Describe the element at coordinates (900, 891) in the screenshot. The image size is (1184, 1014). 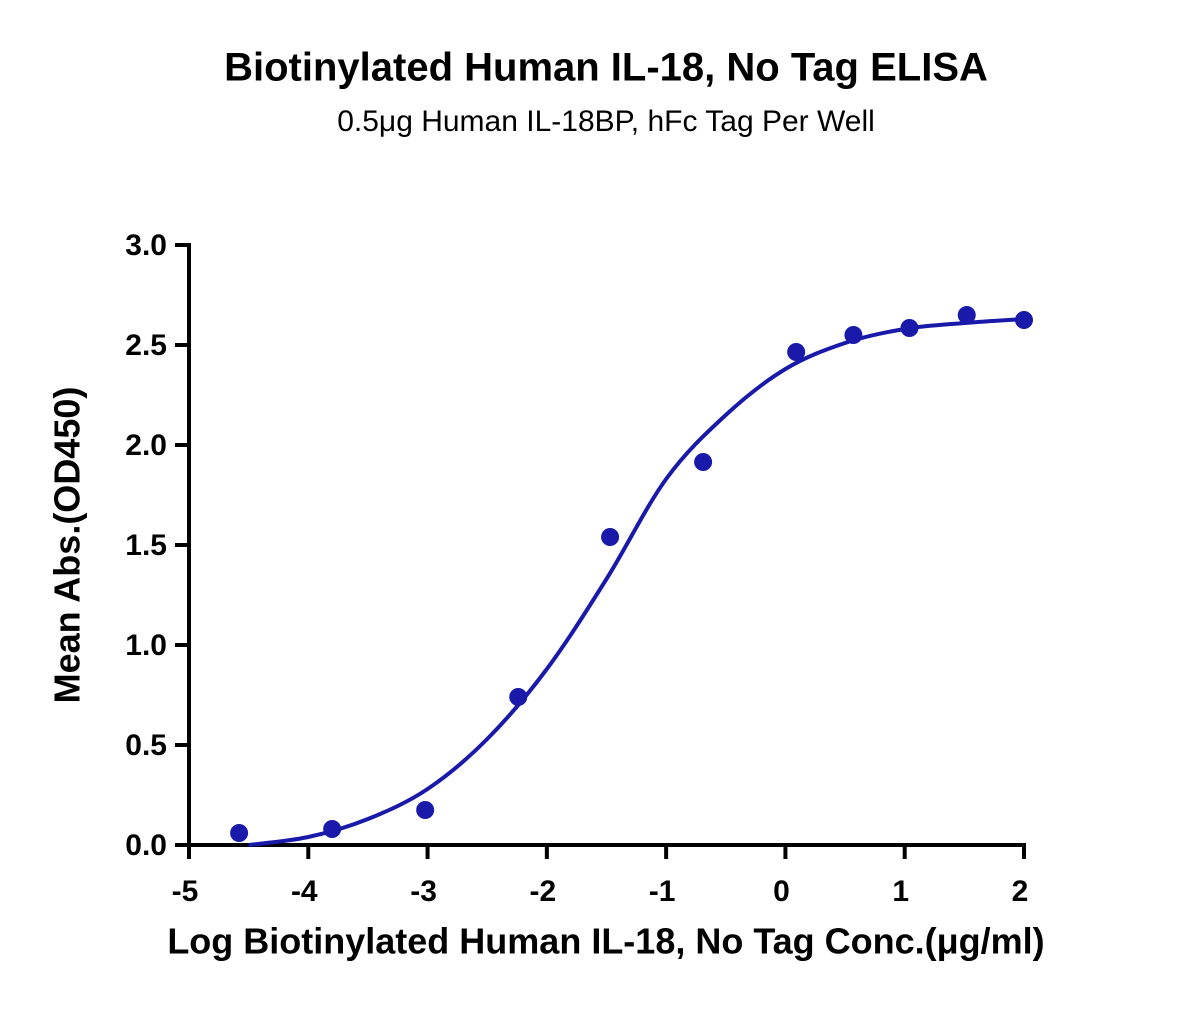
I see `x-tick-label: 1` at that location.